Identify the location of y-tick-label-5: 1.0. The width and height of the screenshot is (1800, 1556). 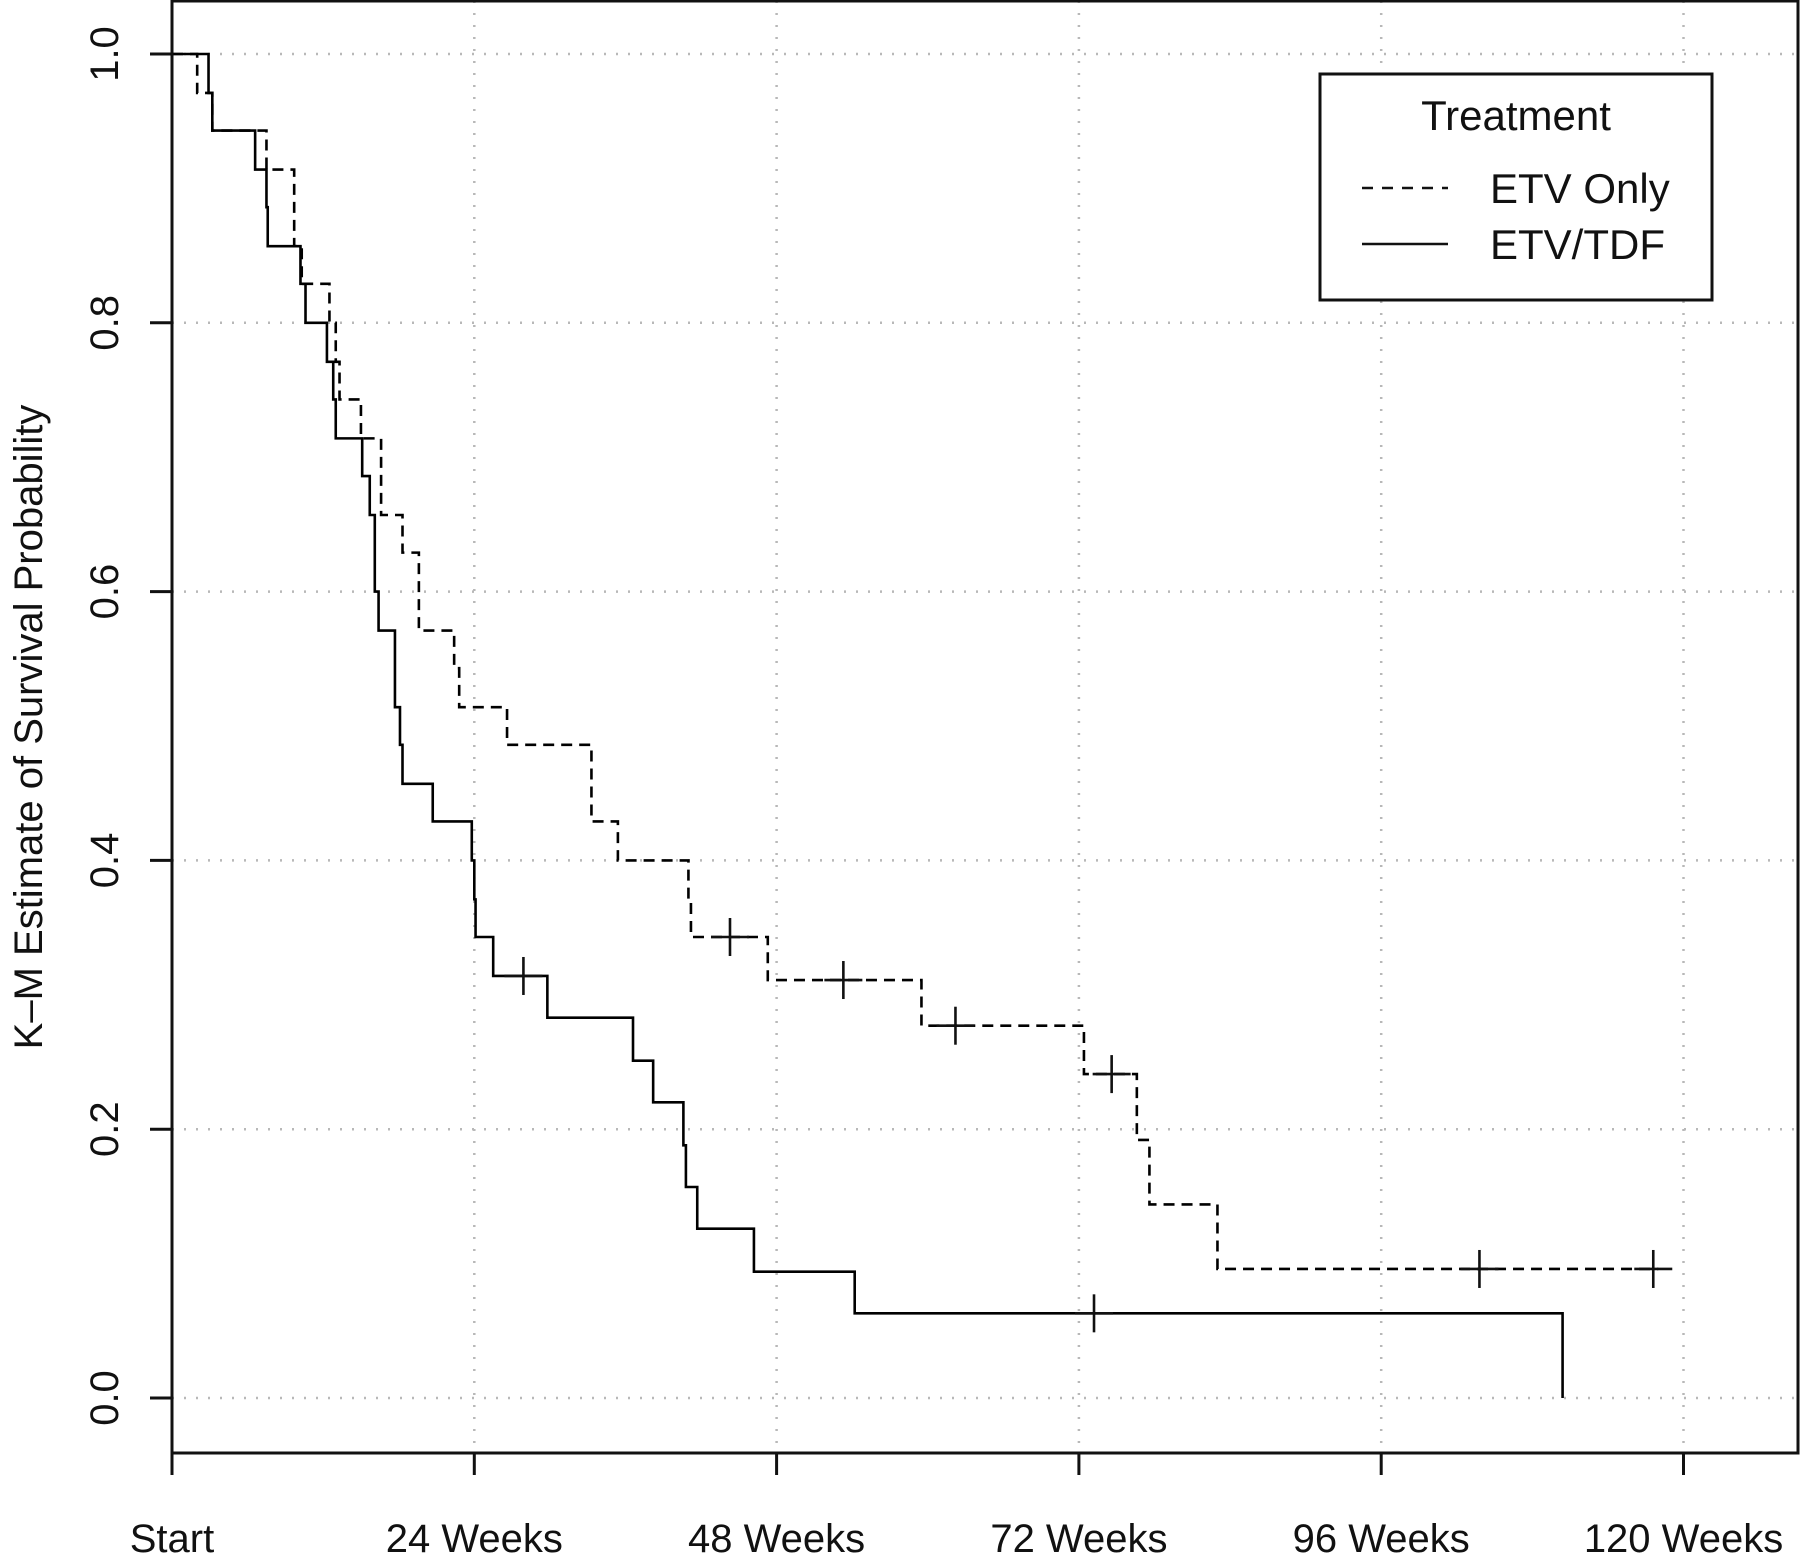
(105, 54).